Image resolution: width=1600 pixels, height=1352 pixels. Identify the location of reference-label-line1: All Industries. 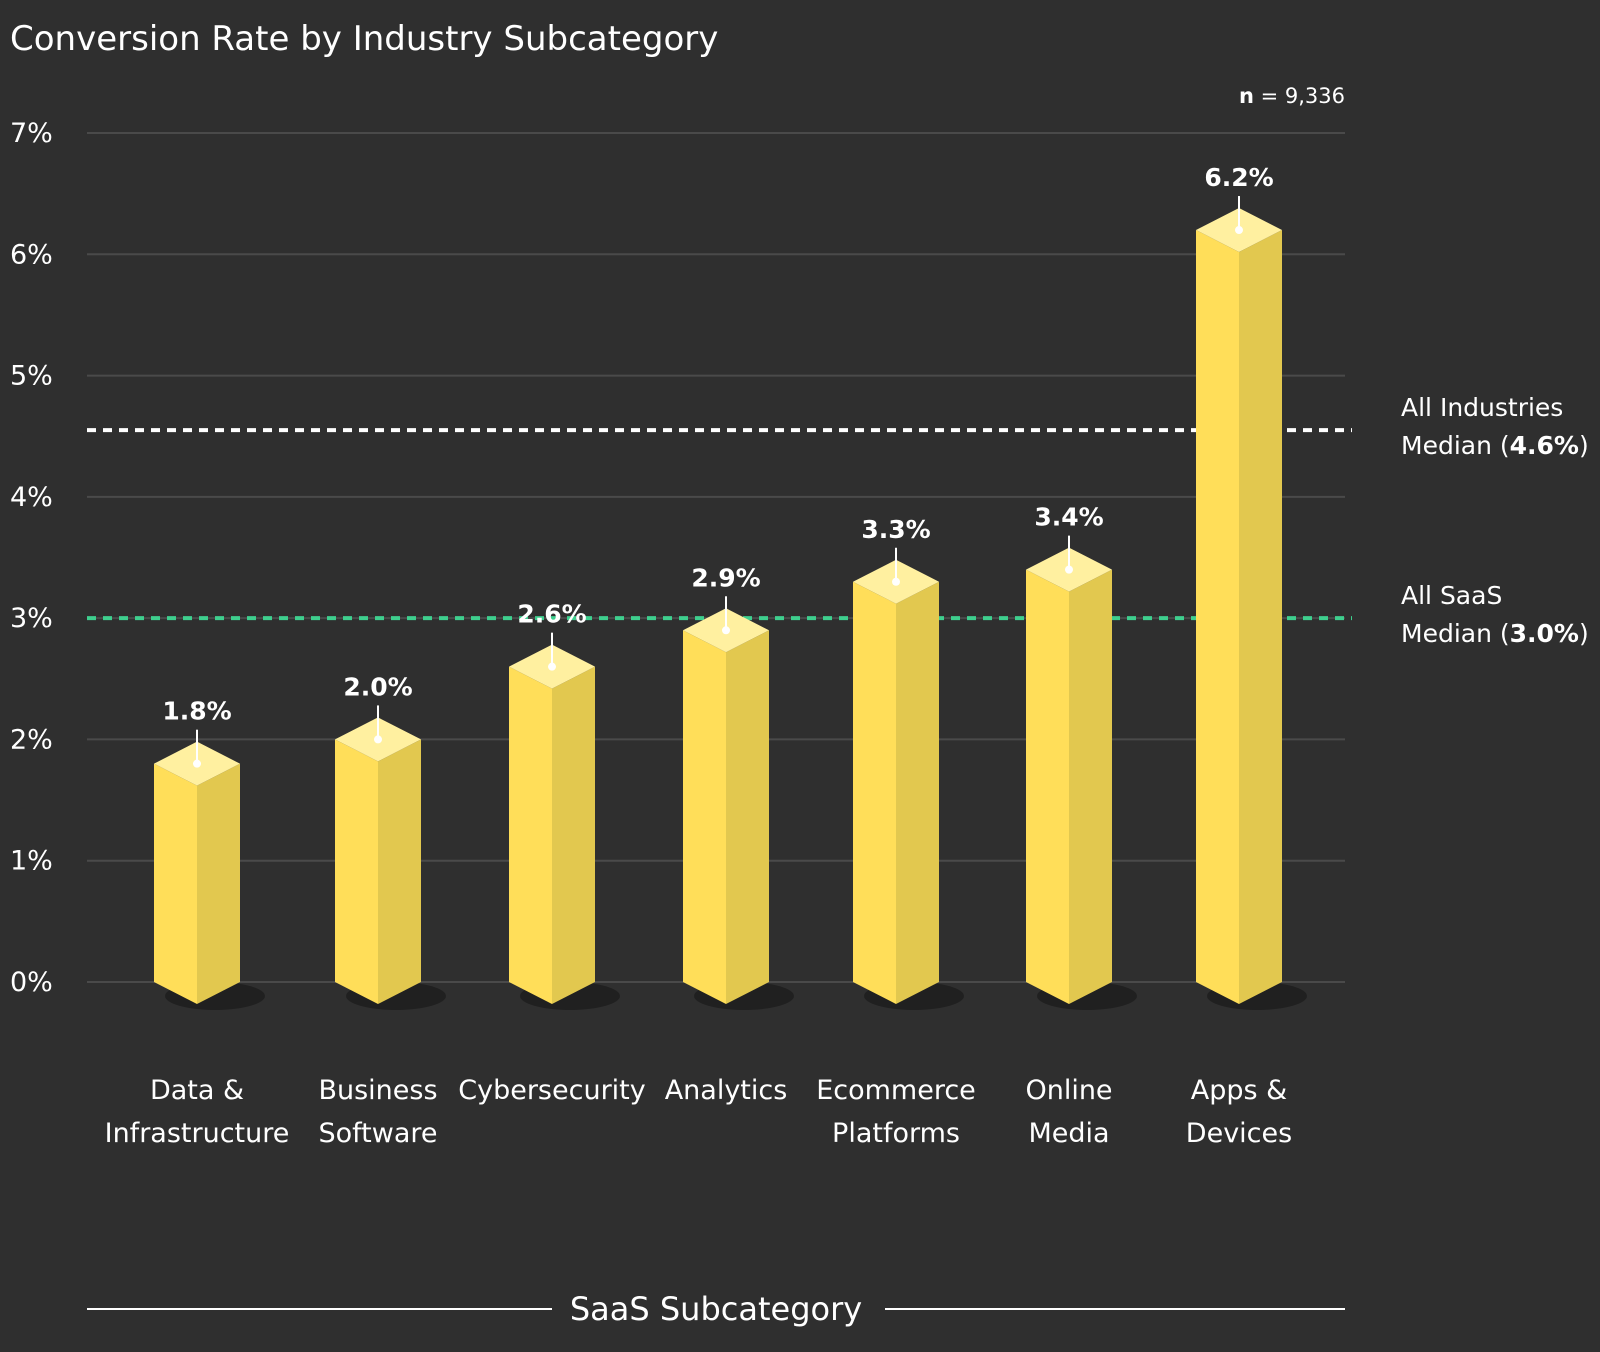
(1482, 407).